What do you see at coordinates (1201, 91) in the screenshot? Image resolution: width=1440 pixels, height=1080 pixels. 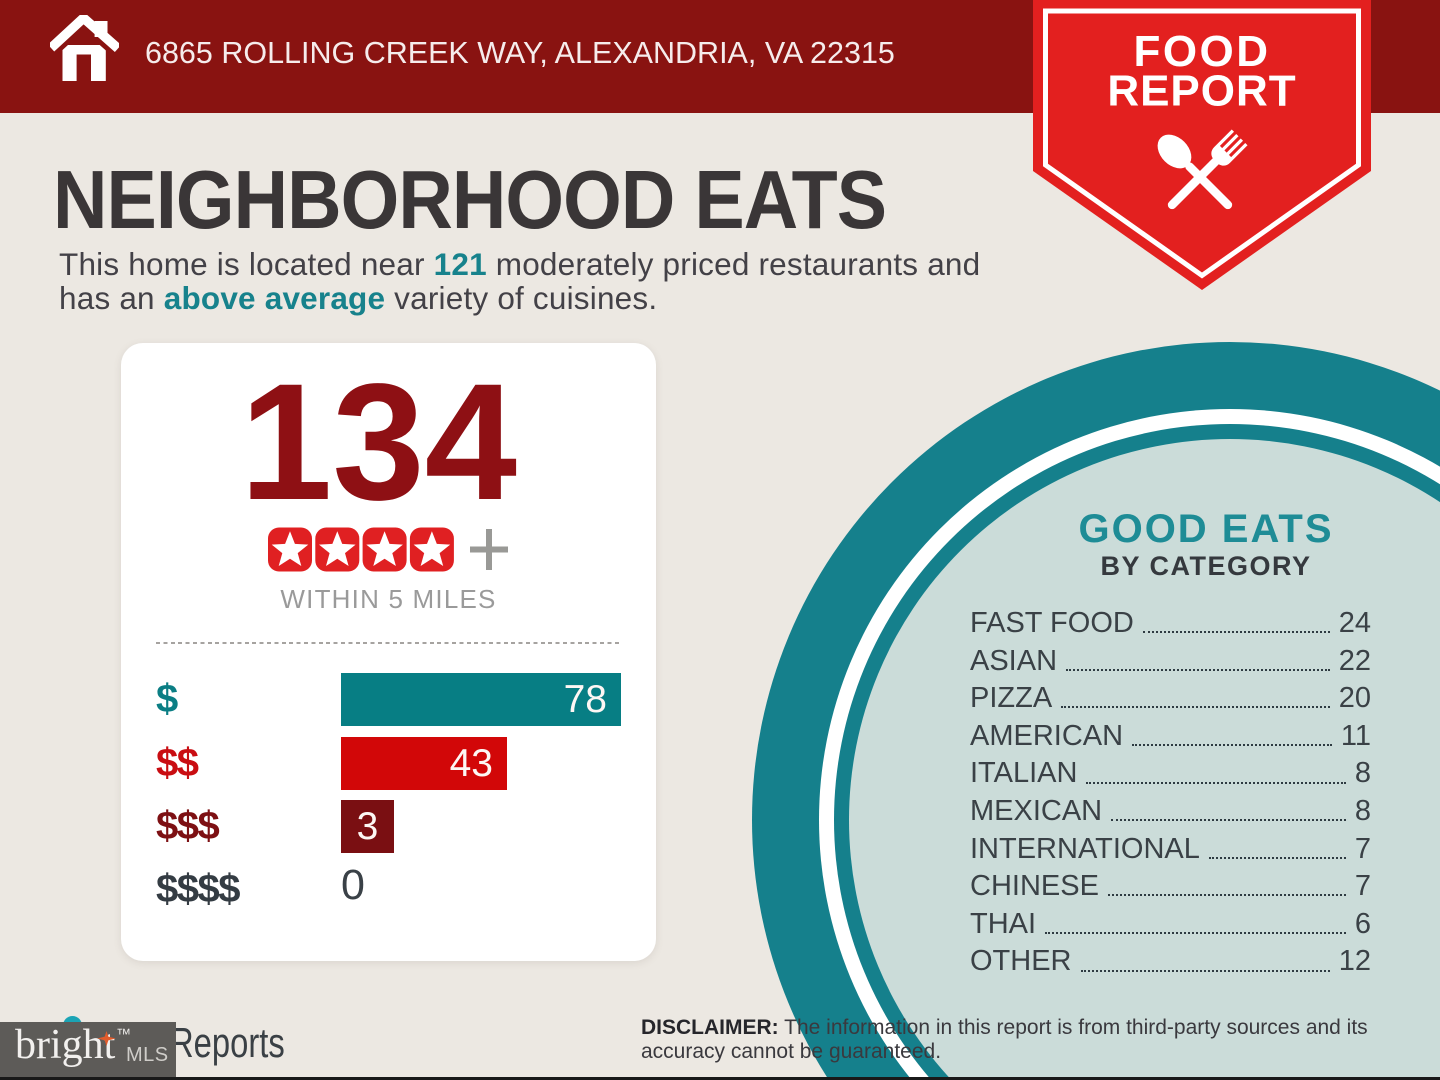 I see `svg-text: REPORT` at bounding box center [1201, 91].